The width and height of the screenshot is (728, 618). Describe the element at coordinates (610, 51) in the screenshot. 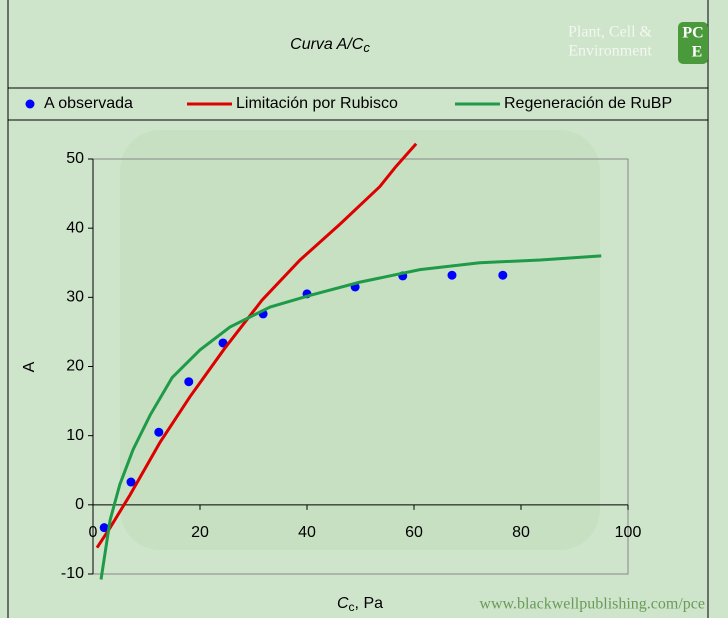

I see `journal-name: Environment` at that location.